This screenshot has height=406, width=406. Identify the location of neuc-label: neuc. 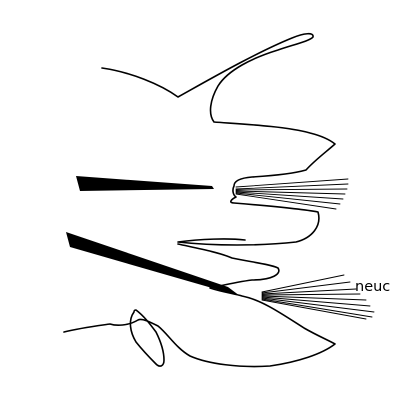
(372, 287).